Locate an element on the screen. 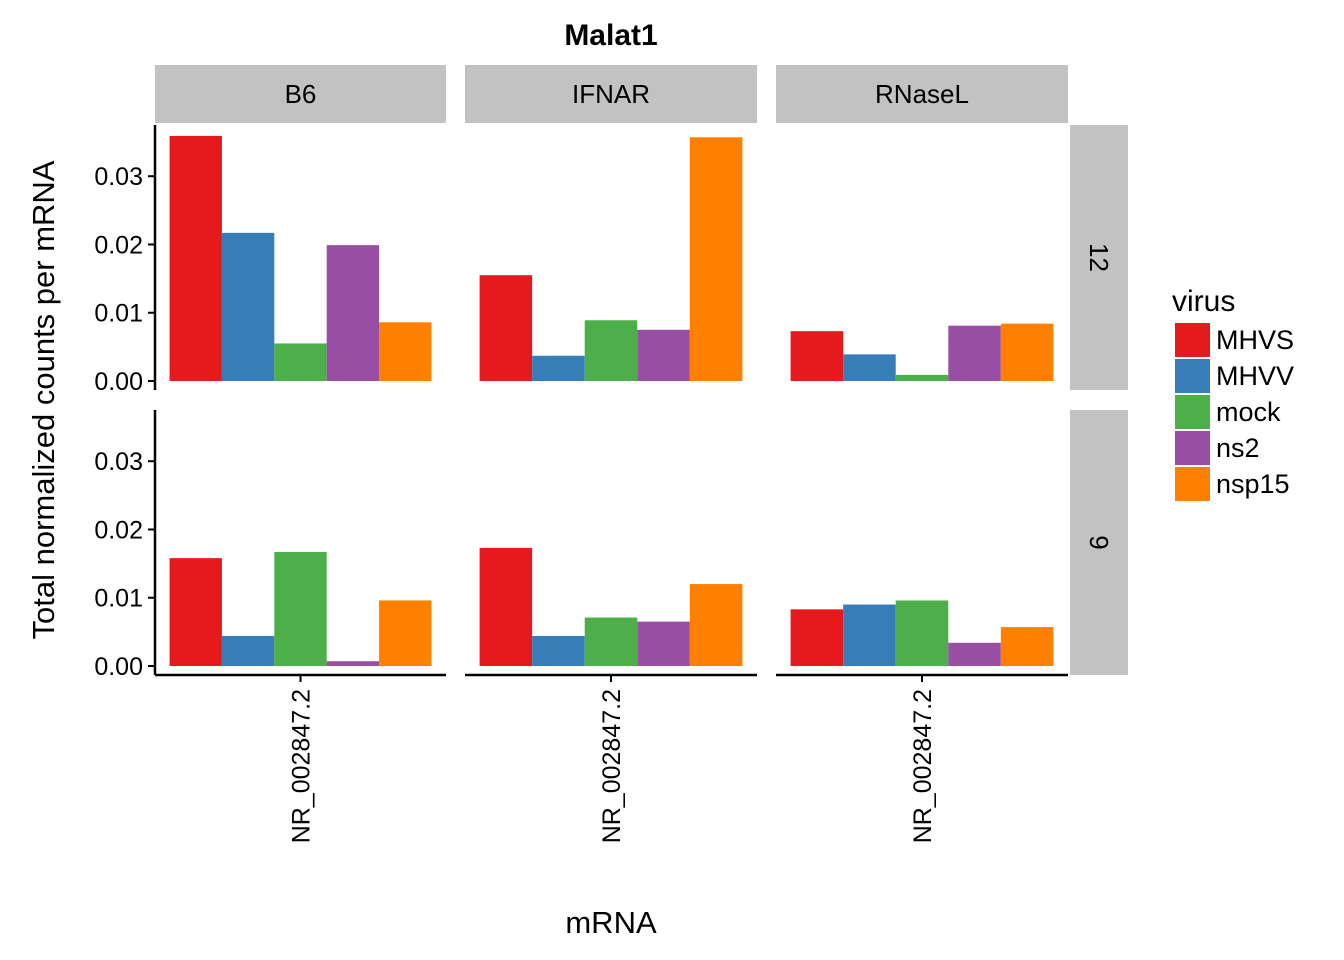  legend-key-mhvv is located at coordinates (1192, 376).